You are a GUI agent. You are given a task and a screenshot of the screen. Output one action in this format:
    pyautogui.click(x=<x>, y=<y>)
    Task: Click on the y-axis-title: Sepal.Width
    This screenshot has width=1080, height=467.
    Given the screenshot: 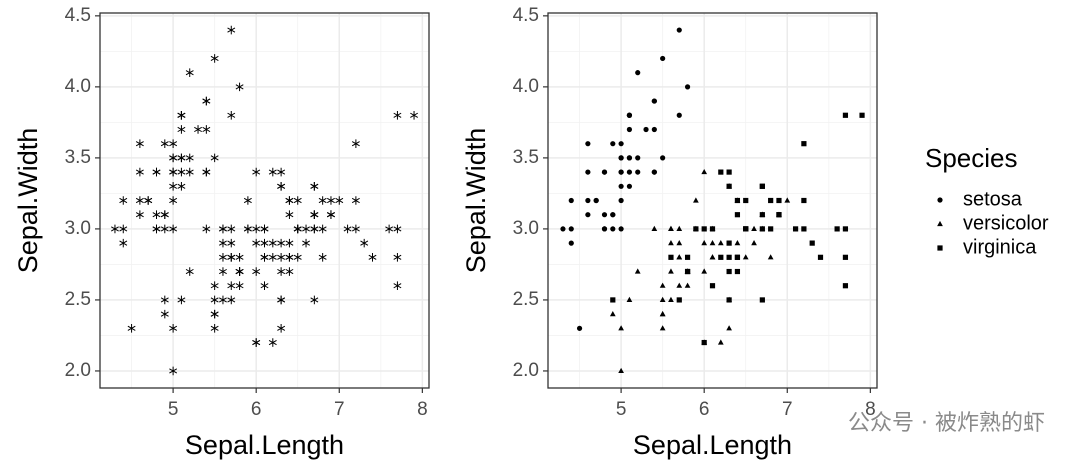 What is the action you would take?
    pyautogui.click(x=476, y=201)
    